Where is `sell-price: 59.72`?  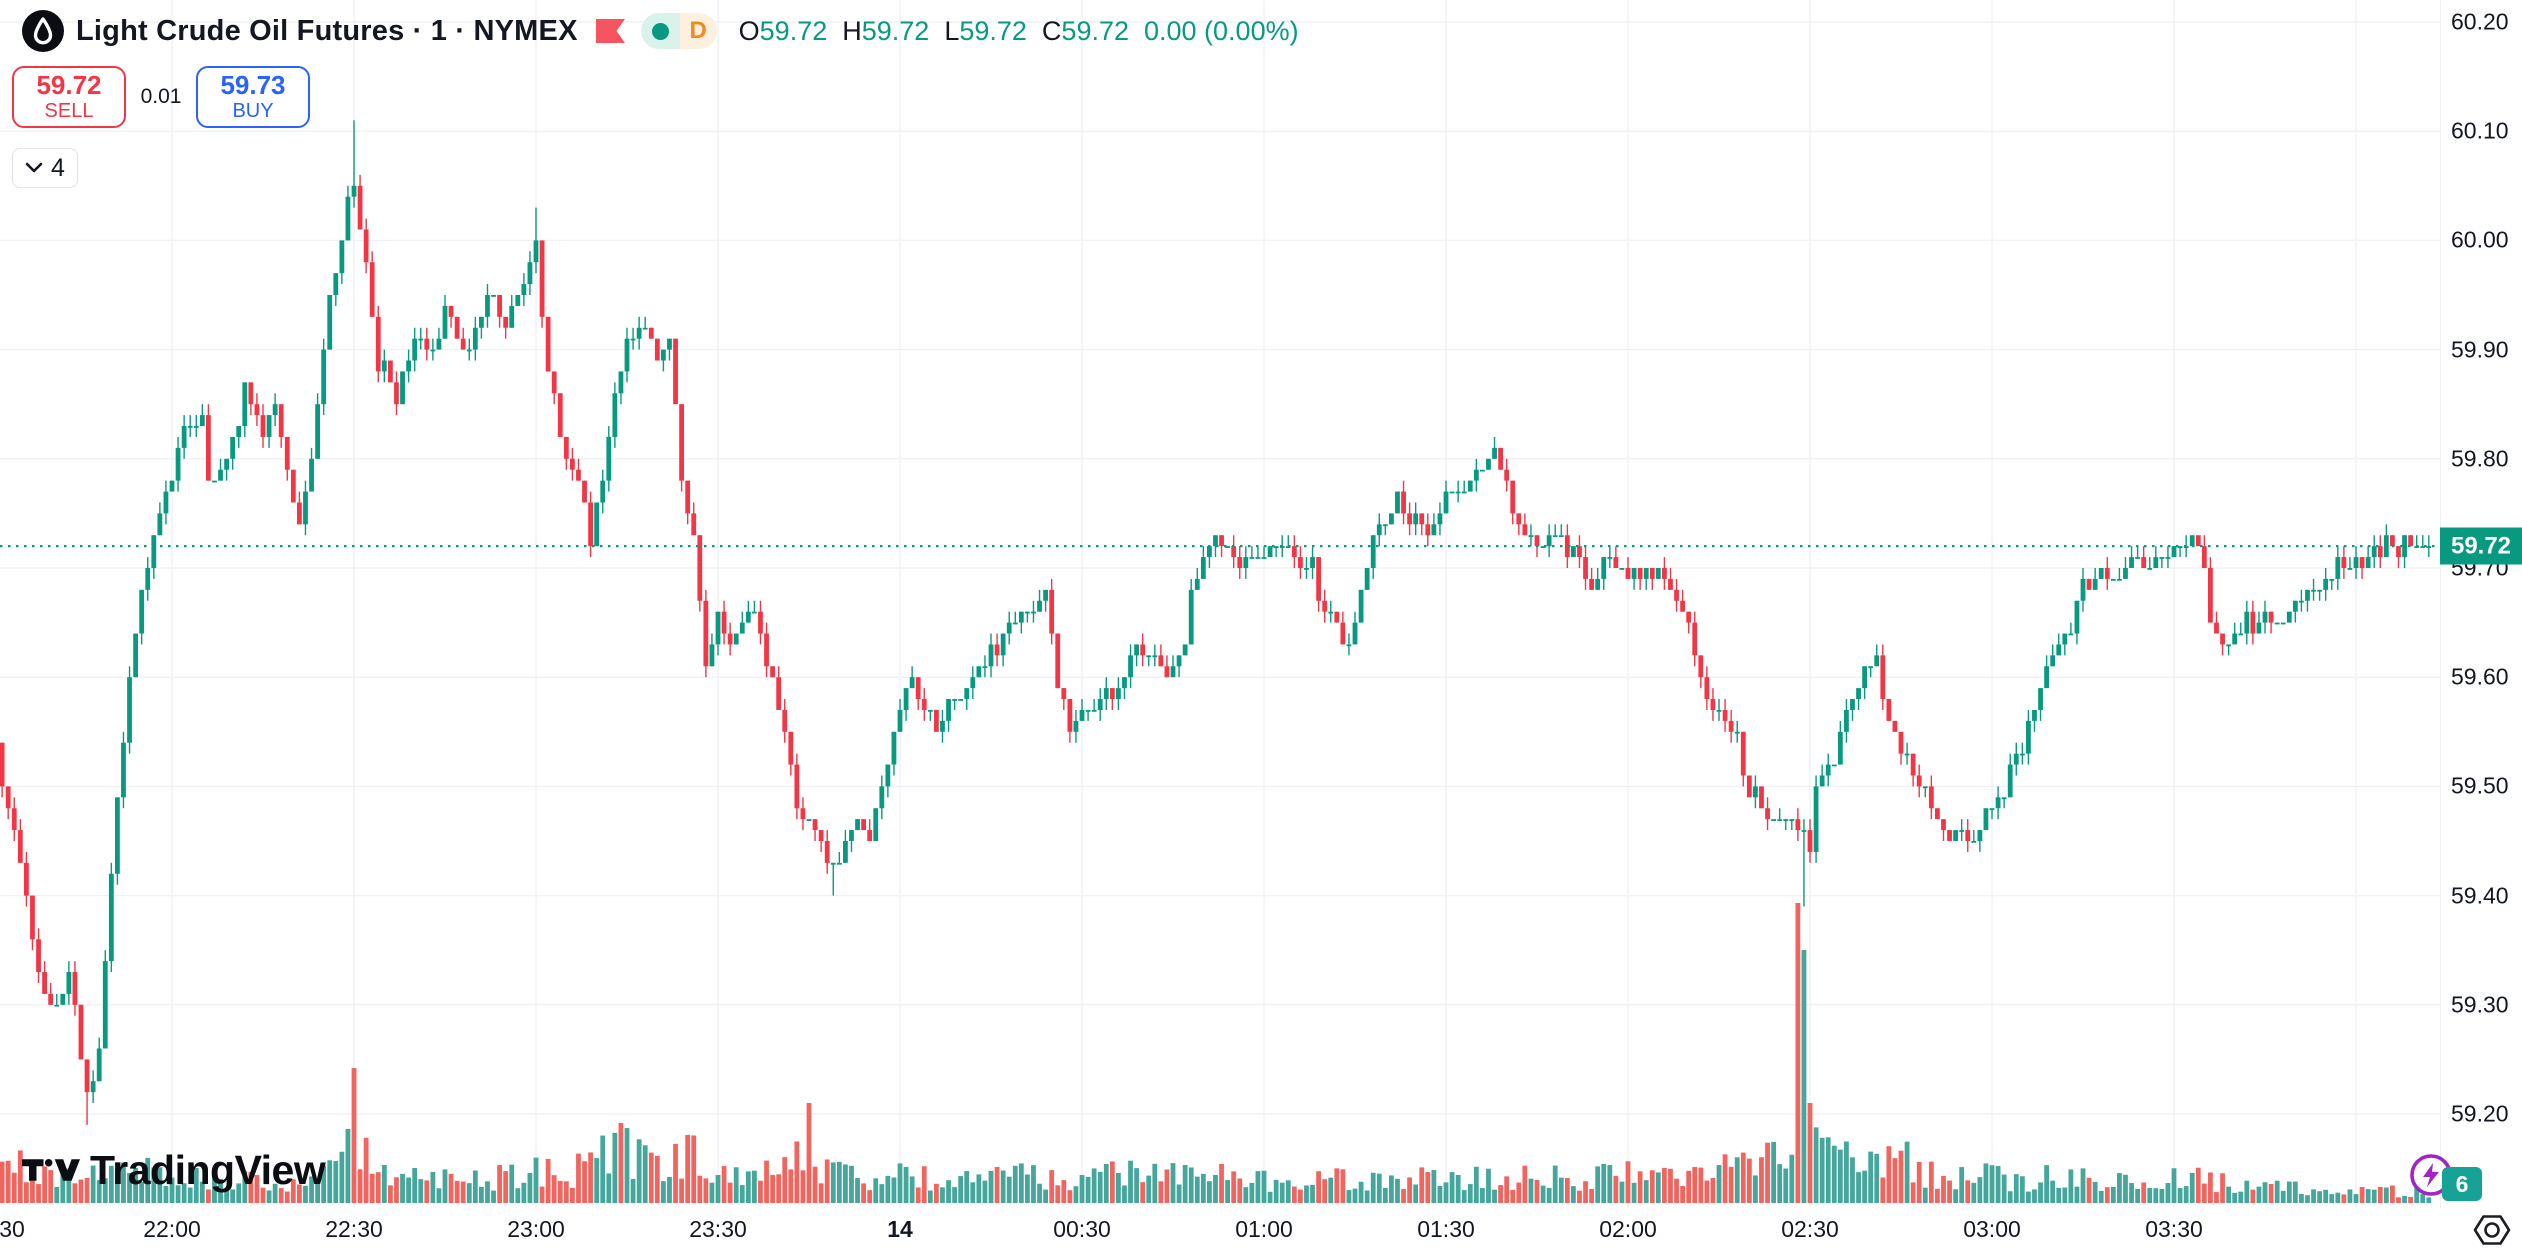
sell-price: 59.72 is located at coordinates (69, 85).